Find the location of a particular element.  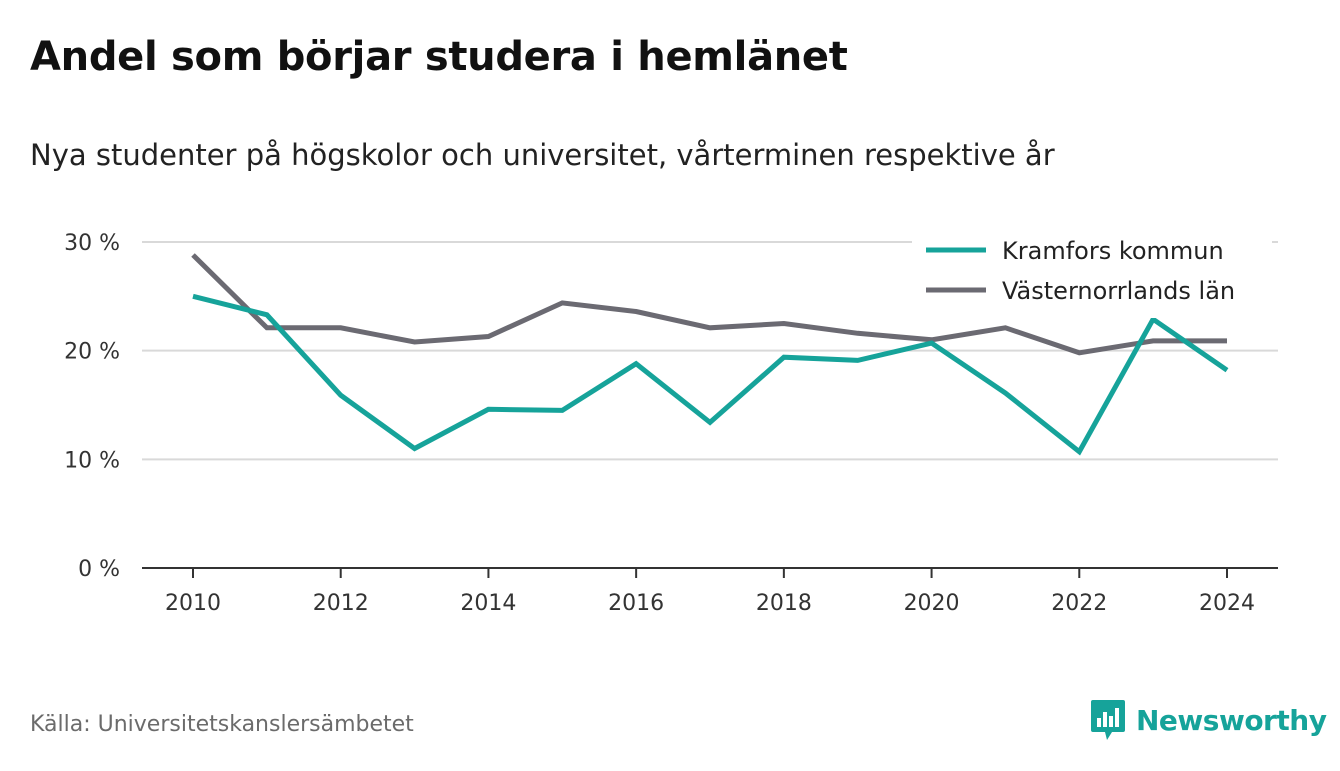

newsworthy-logo: Newsworthy is located at coordinates (1208, 720).